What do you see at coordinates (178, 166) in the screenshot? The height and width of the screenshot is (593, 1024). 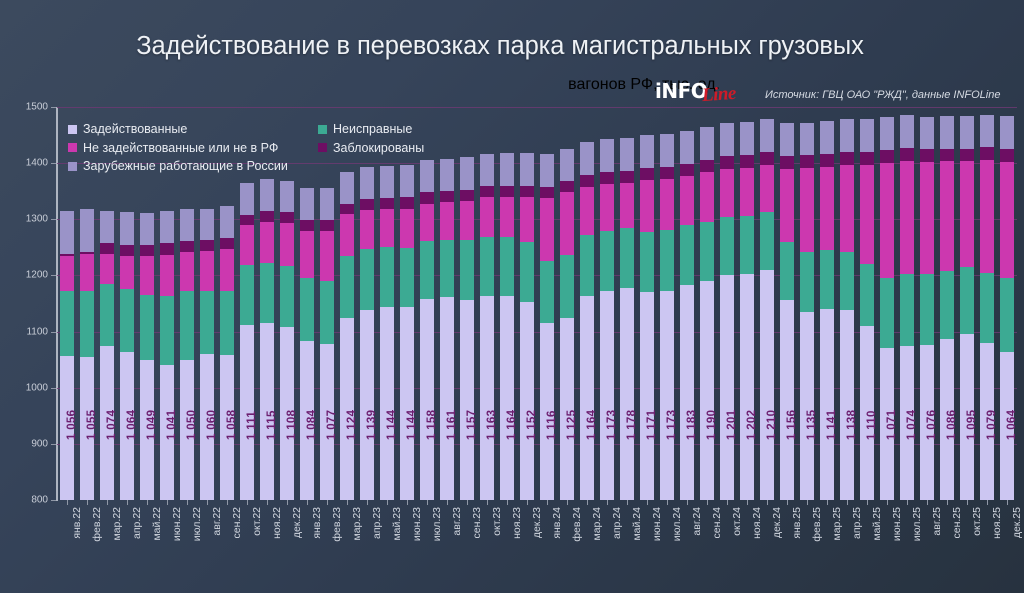 I see `legend-item: Зарубежные работающие в России` at bounding box center [178, 166].